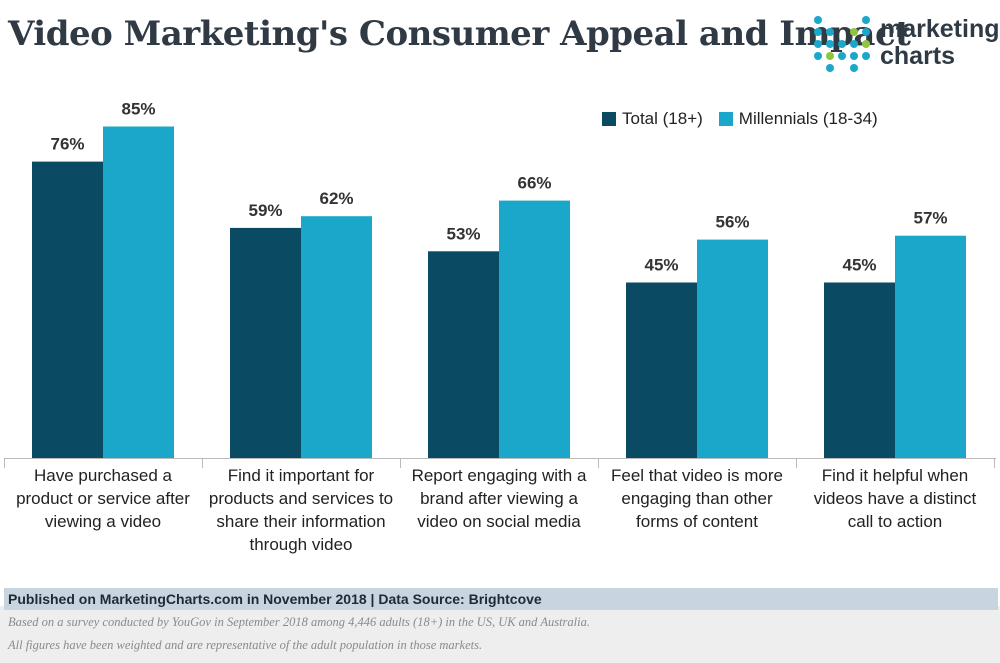 The height and width of the screenshot is (663, 1000). I want to click on category-label-line: call to action, so click(895, 521).